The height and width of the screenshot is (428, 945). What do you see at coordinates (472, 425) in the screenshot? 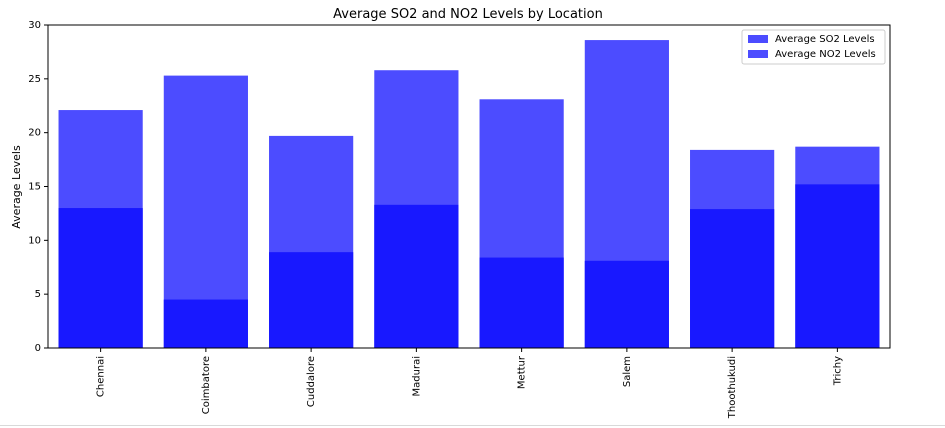
I see `bottom-divider` at bounding box center [472, 425].